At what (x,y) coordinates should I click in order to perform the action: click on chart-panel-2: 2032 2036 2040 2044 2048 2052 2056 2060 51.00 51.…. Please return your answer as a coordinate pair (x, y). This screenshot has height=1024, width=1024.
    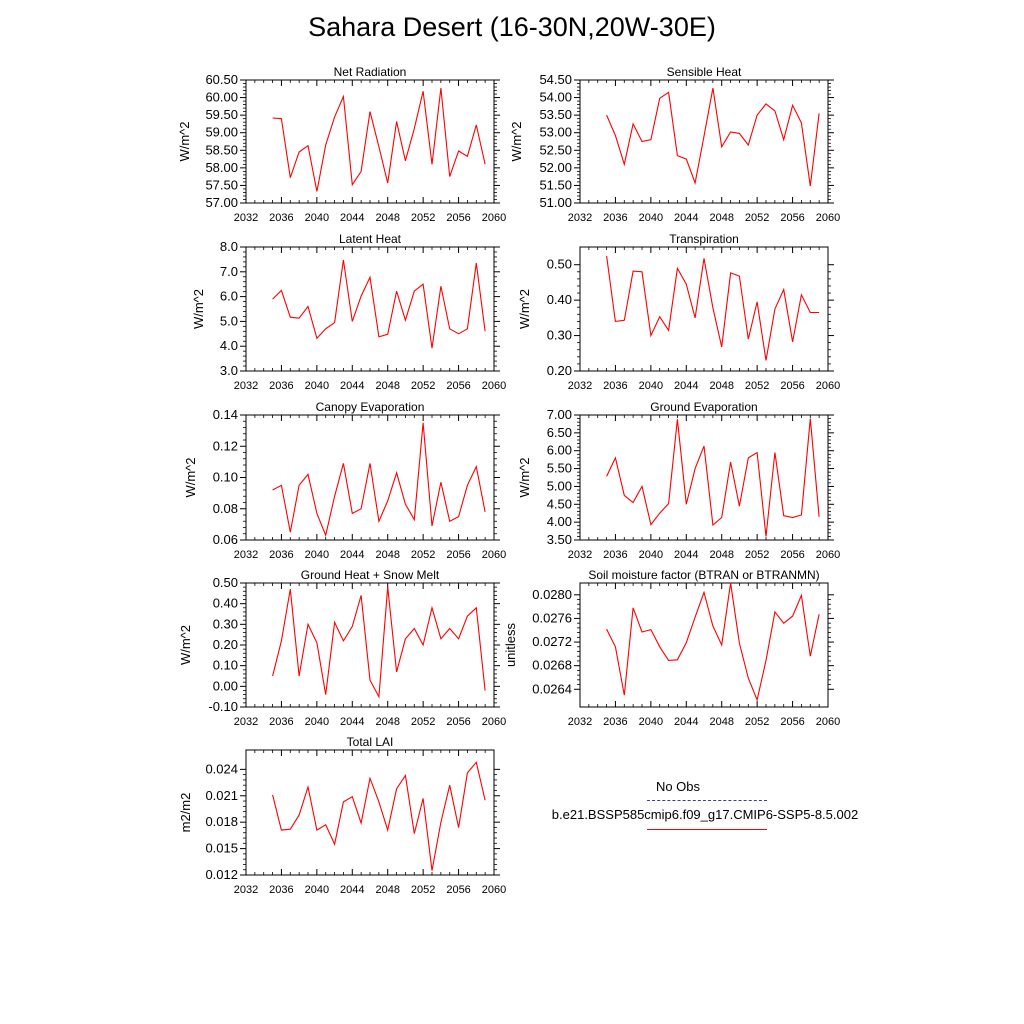
    Looking at the image, I should click on (674, 144).